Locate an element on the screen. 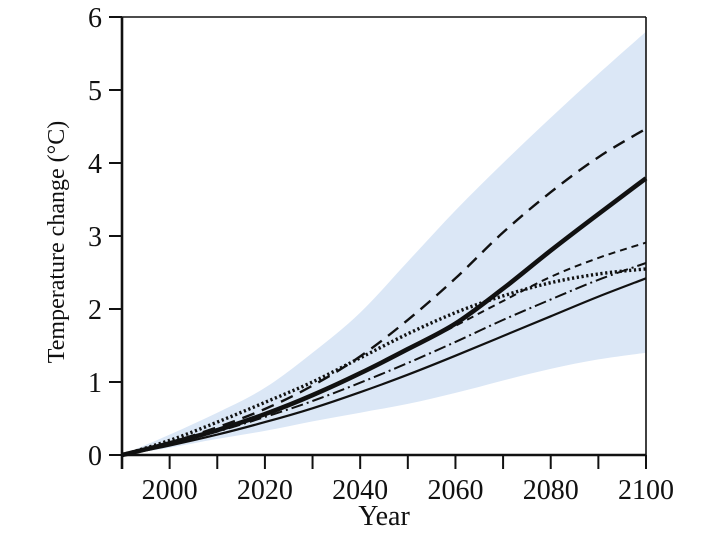 This screenshot has height=540, width=720. y-tick-label-3: 3 is located at coordinates (95, 237).